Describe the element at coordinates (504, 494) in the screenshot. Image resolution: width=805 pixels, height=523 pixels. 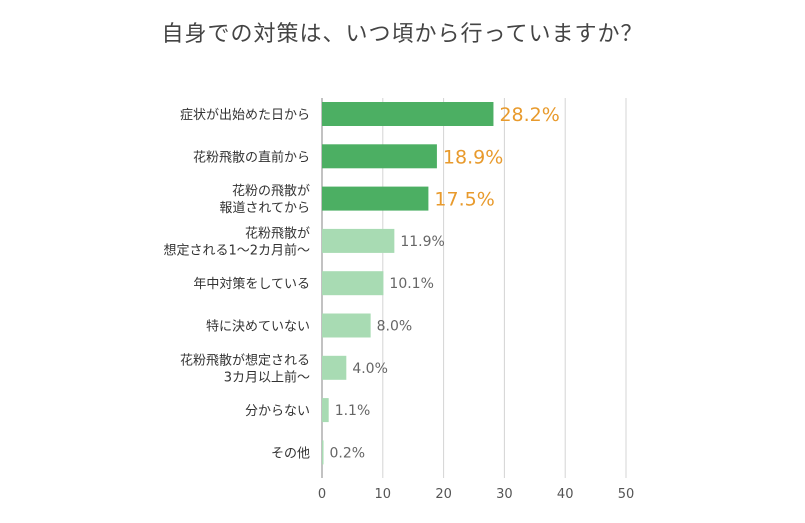
I see `x-tick-label: 30` at that location.